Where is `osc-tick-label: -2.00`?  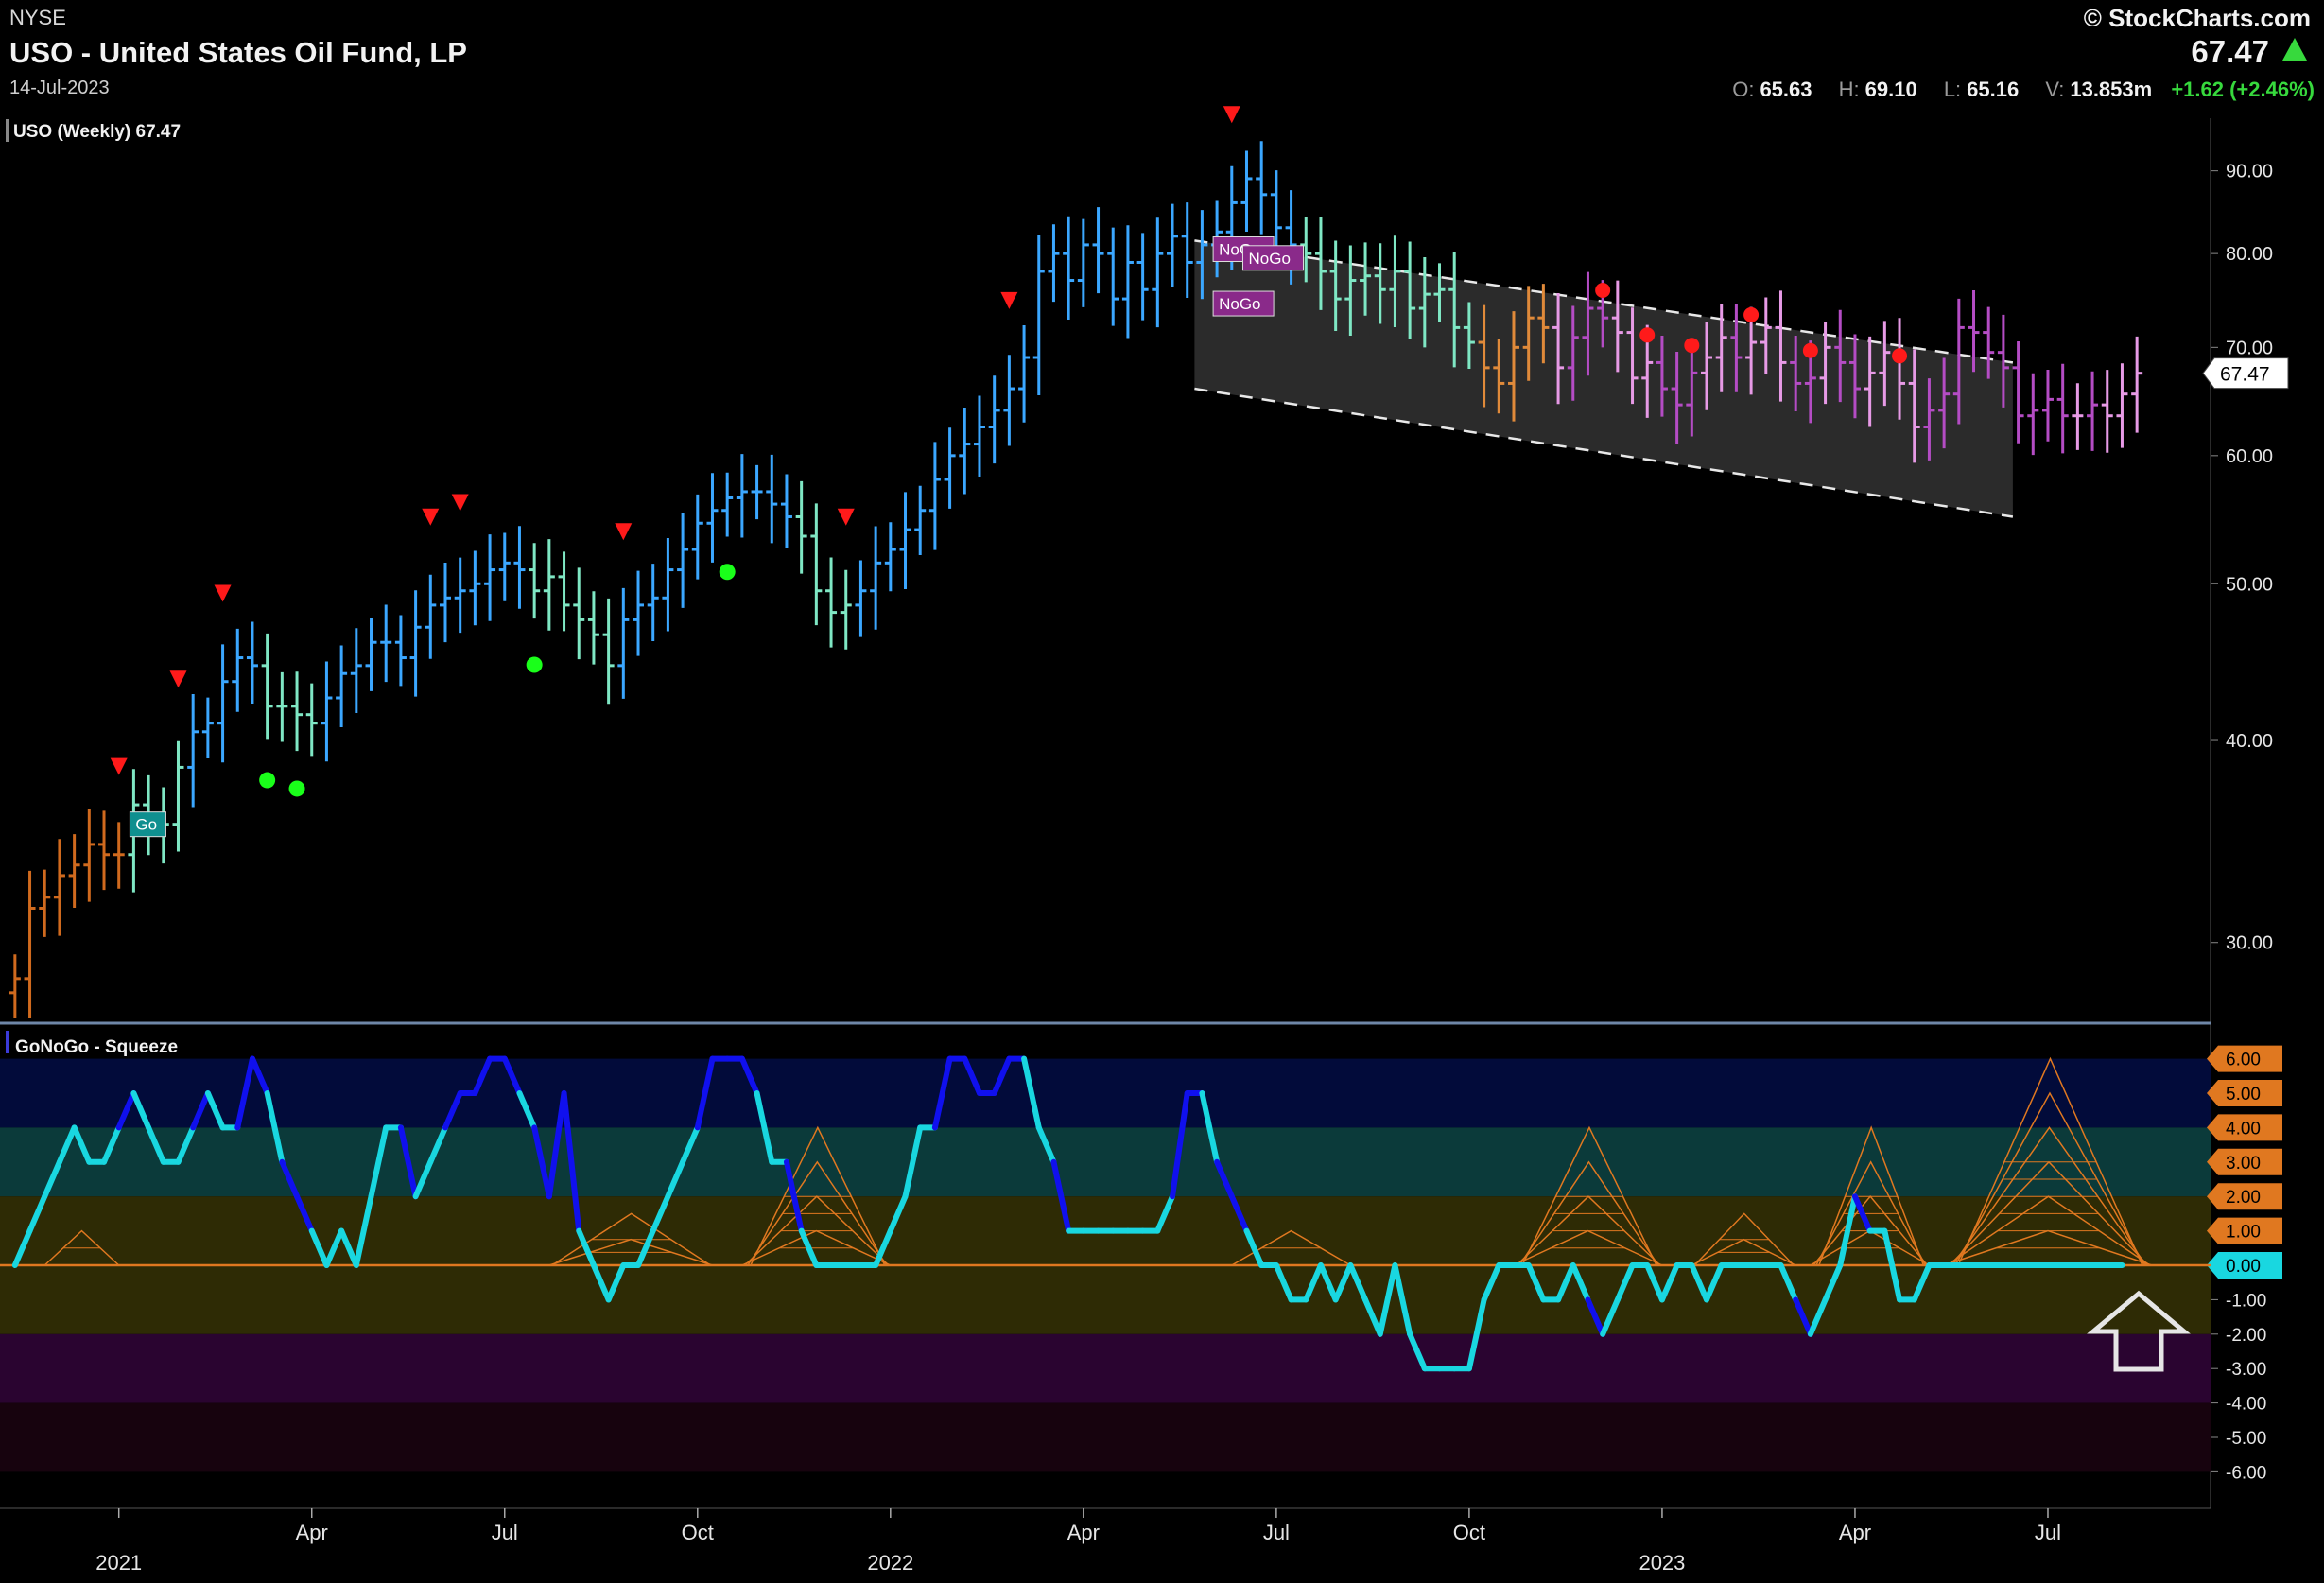
osc-tick-label: -2.00 is located at coordinates (2246, 1336).